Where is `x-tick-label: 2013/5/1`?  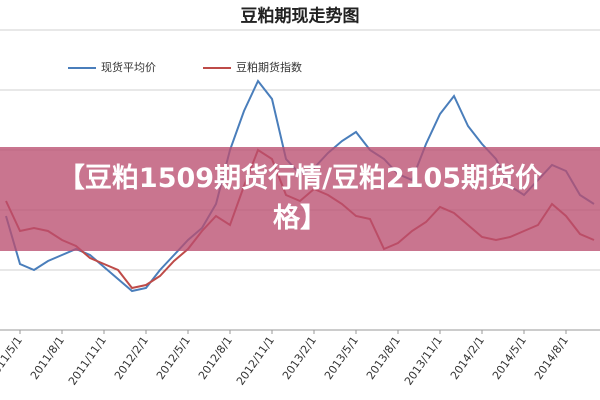
x-tick-label: 2013/5/1 is located at coordinates (341, 358).